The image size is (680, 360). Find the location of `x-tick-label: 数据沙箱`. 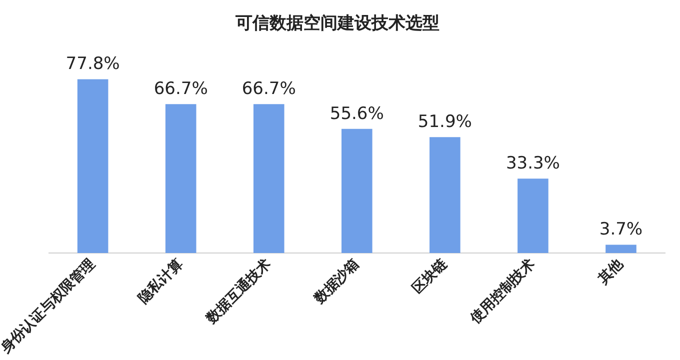

x-tick-label: 数据沙箱 is located at coordinates (336, 282).